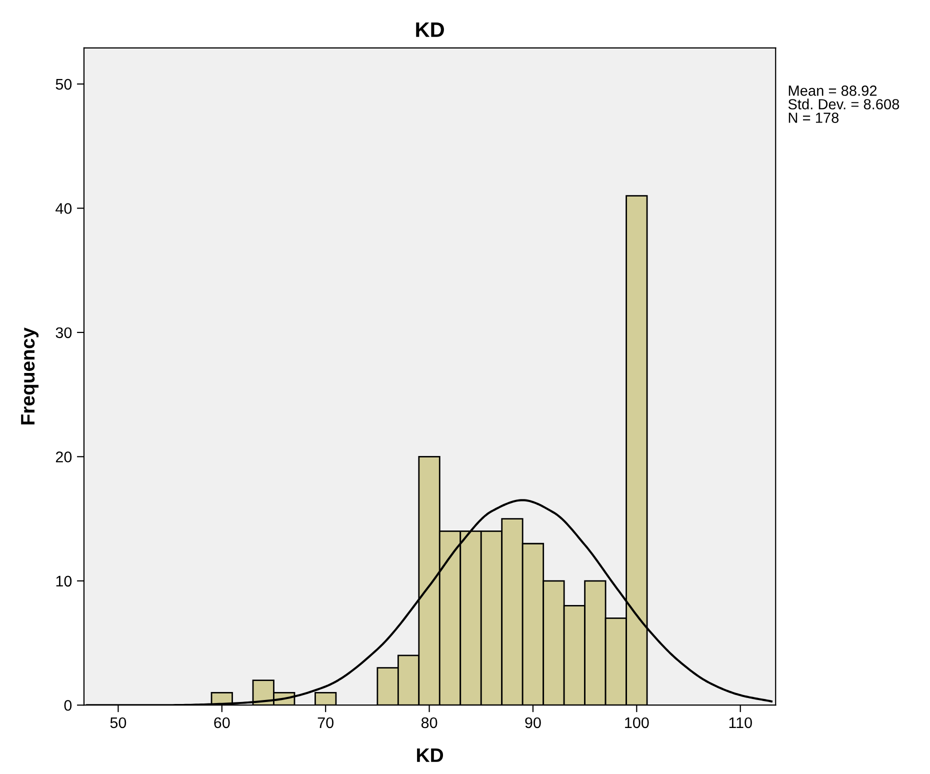  Describe the element at coordinates (64, 208) in the screenshot. I see `y-tick-label: 40` at that location.